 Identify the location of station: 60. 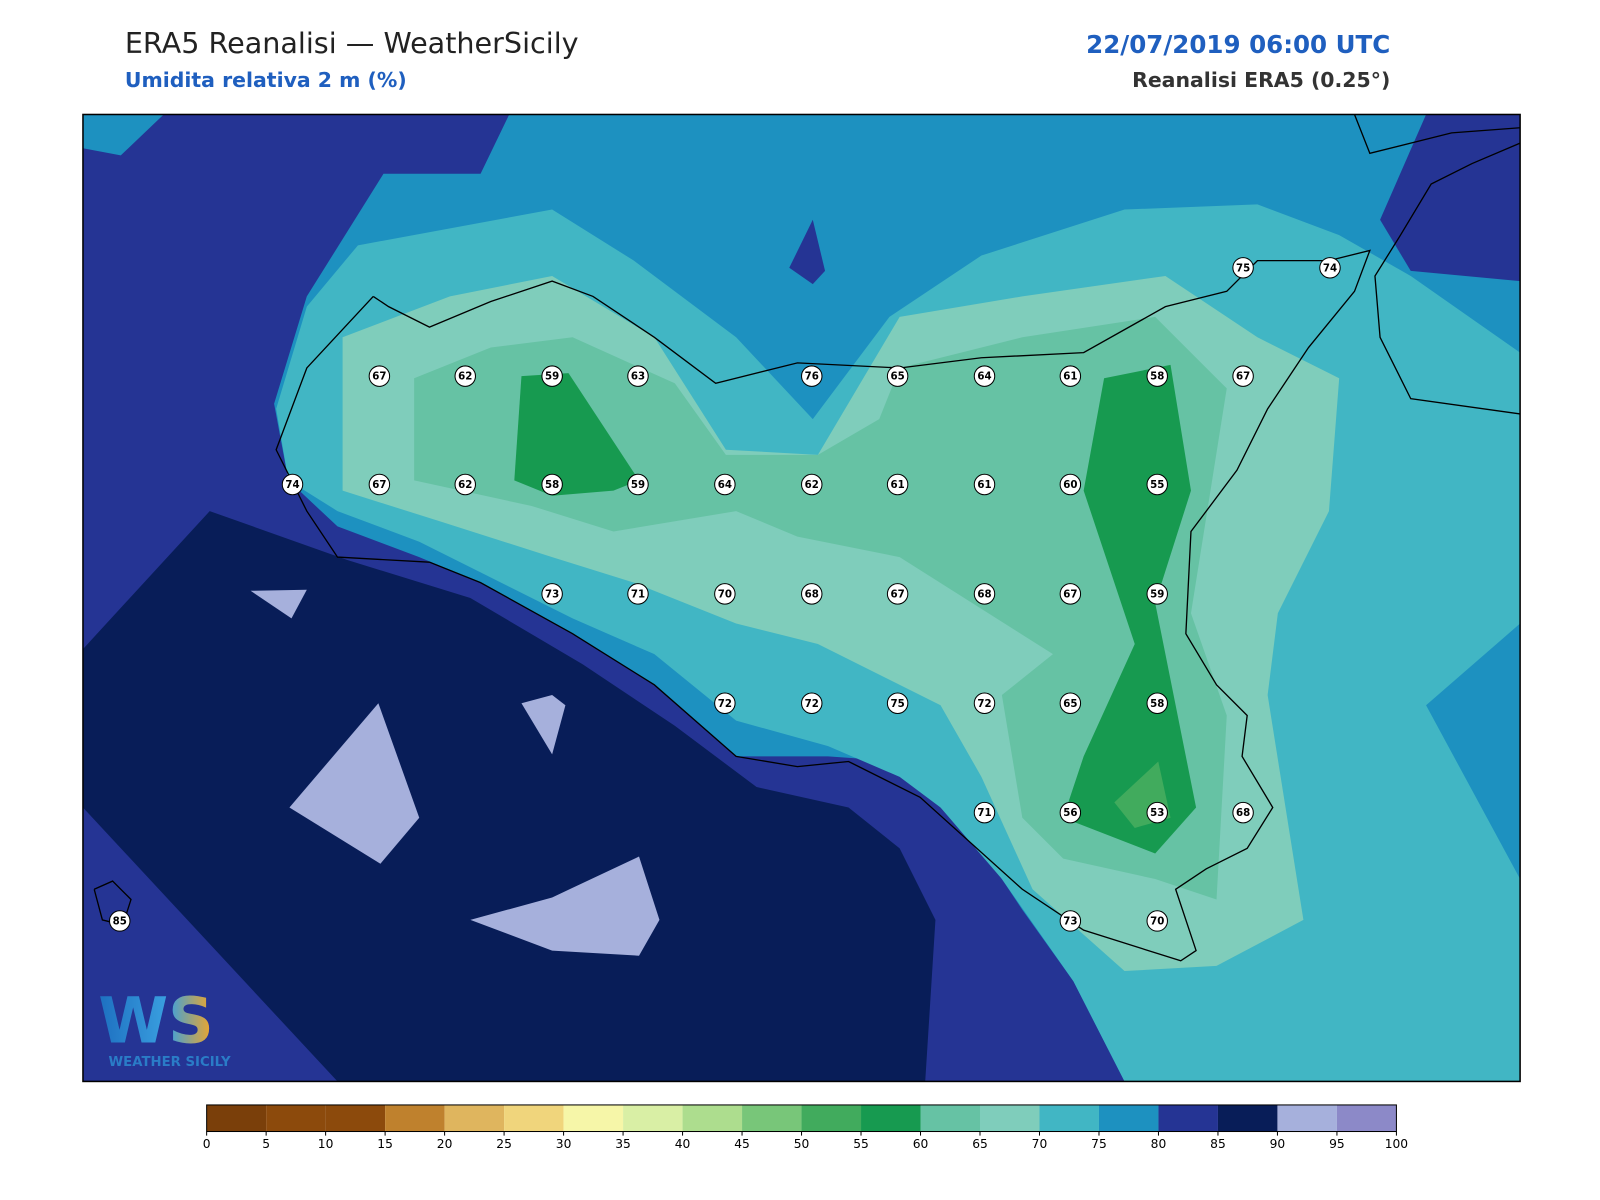
(1070, 484).